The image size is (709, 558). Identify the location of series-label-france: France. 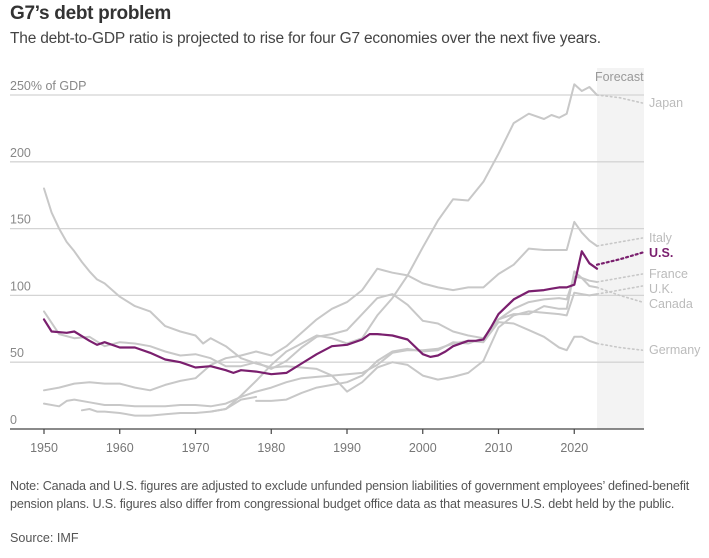
(668, 274).